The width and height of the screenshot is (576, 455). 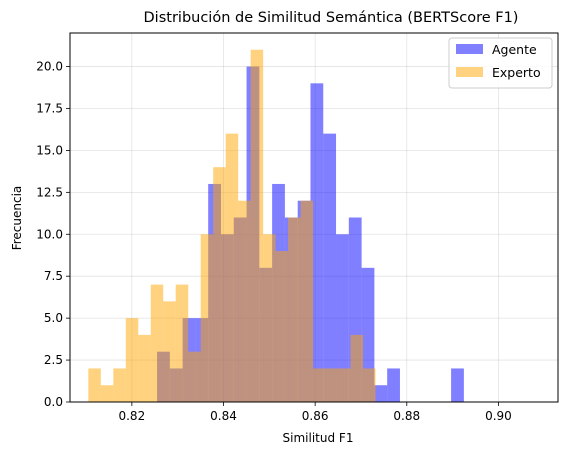 What do you see at coordinates (53, 318) in the screenshot?
I see `y-tick-label: 5.0` at bounding box center [53, 318].